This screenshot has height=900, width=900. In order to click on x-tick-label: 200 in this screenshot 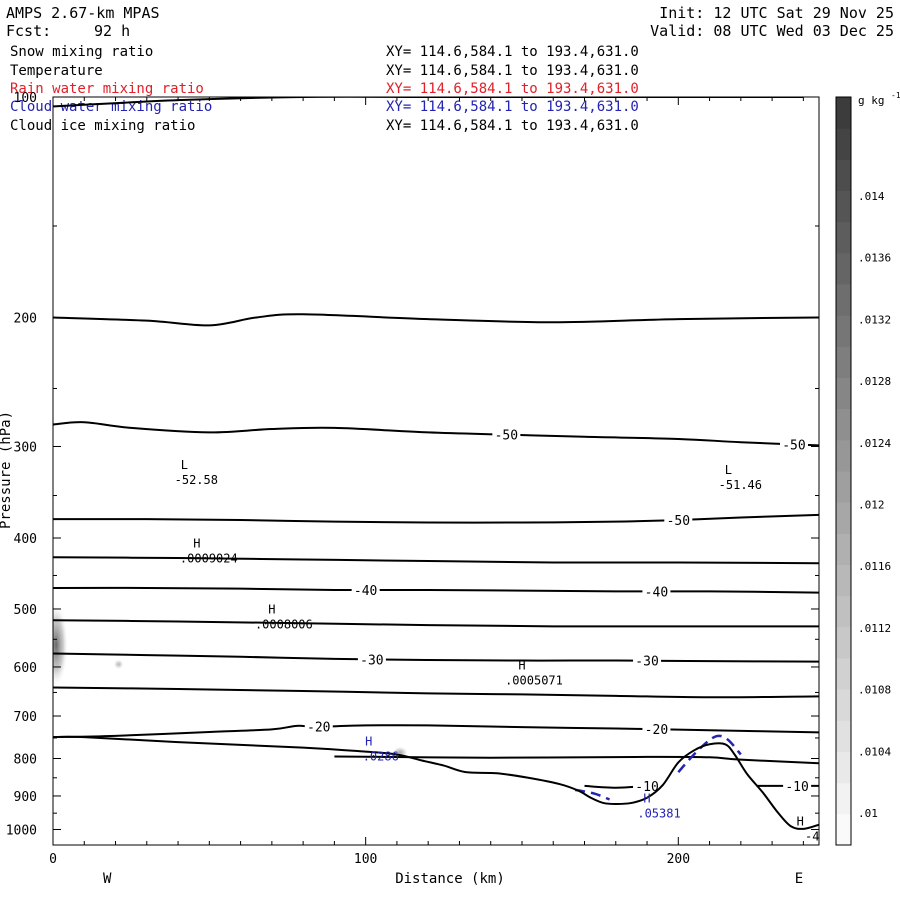, I will do `click(678, 859)`.